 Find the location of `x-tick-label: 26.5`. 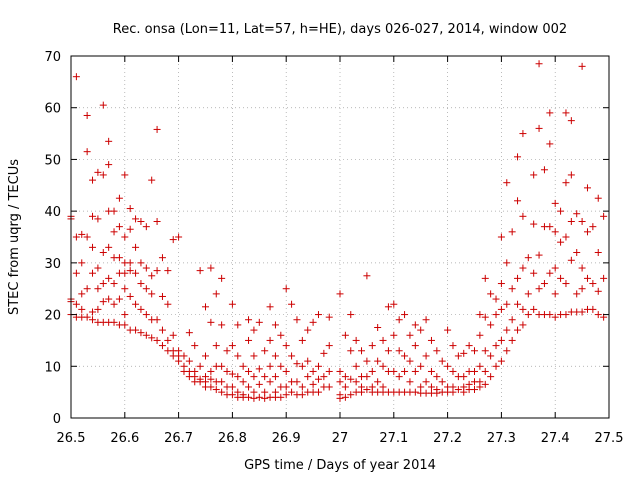

x-tick-label: 26.5 is located at coordinates (71, 438).